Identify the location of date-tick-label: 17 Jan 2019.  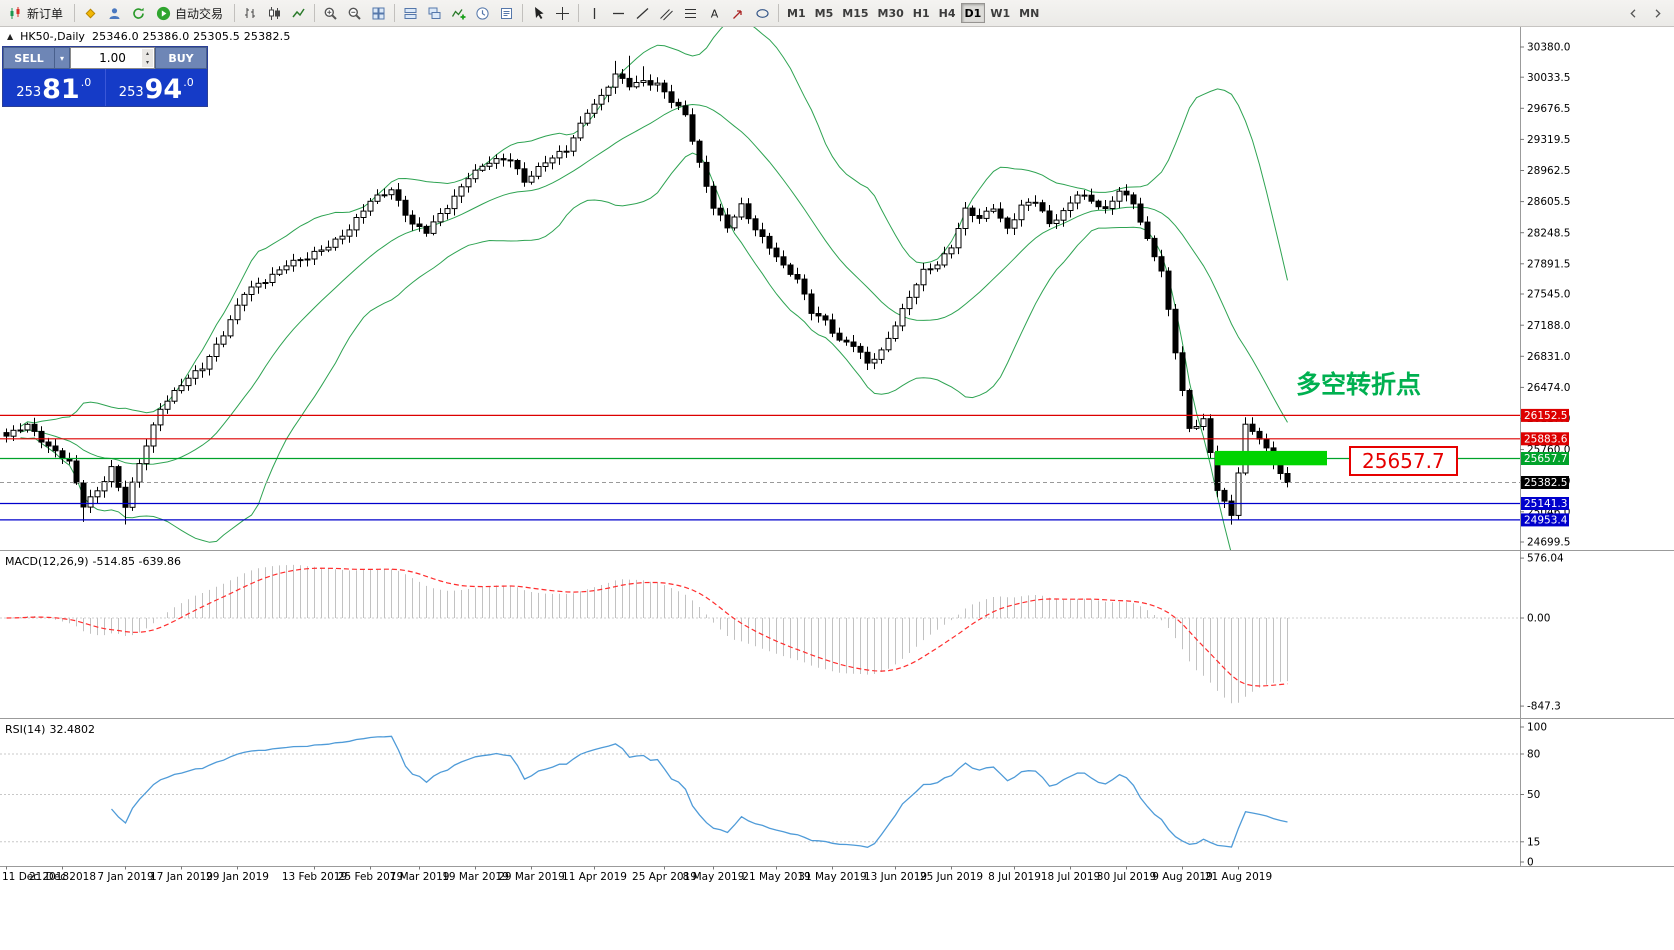
(181, 877).